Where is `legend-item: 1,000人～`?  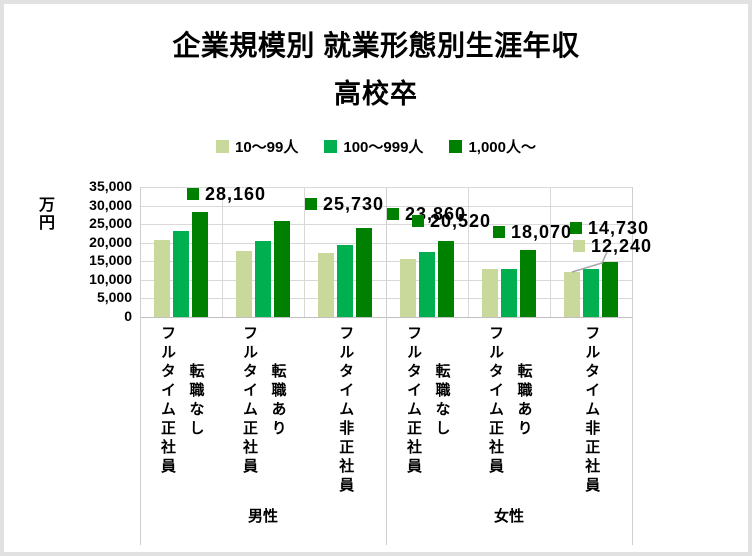
legend-item: 1,000人～ is located at coordinates (492, 146).